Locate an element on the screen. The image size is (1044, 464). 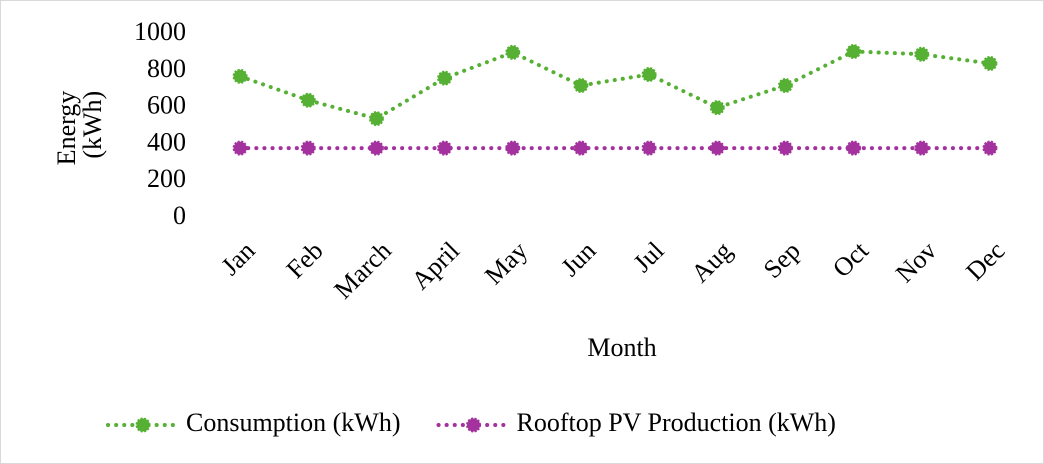
y-tick-label: 400 is located at coordinates (166, 141).